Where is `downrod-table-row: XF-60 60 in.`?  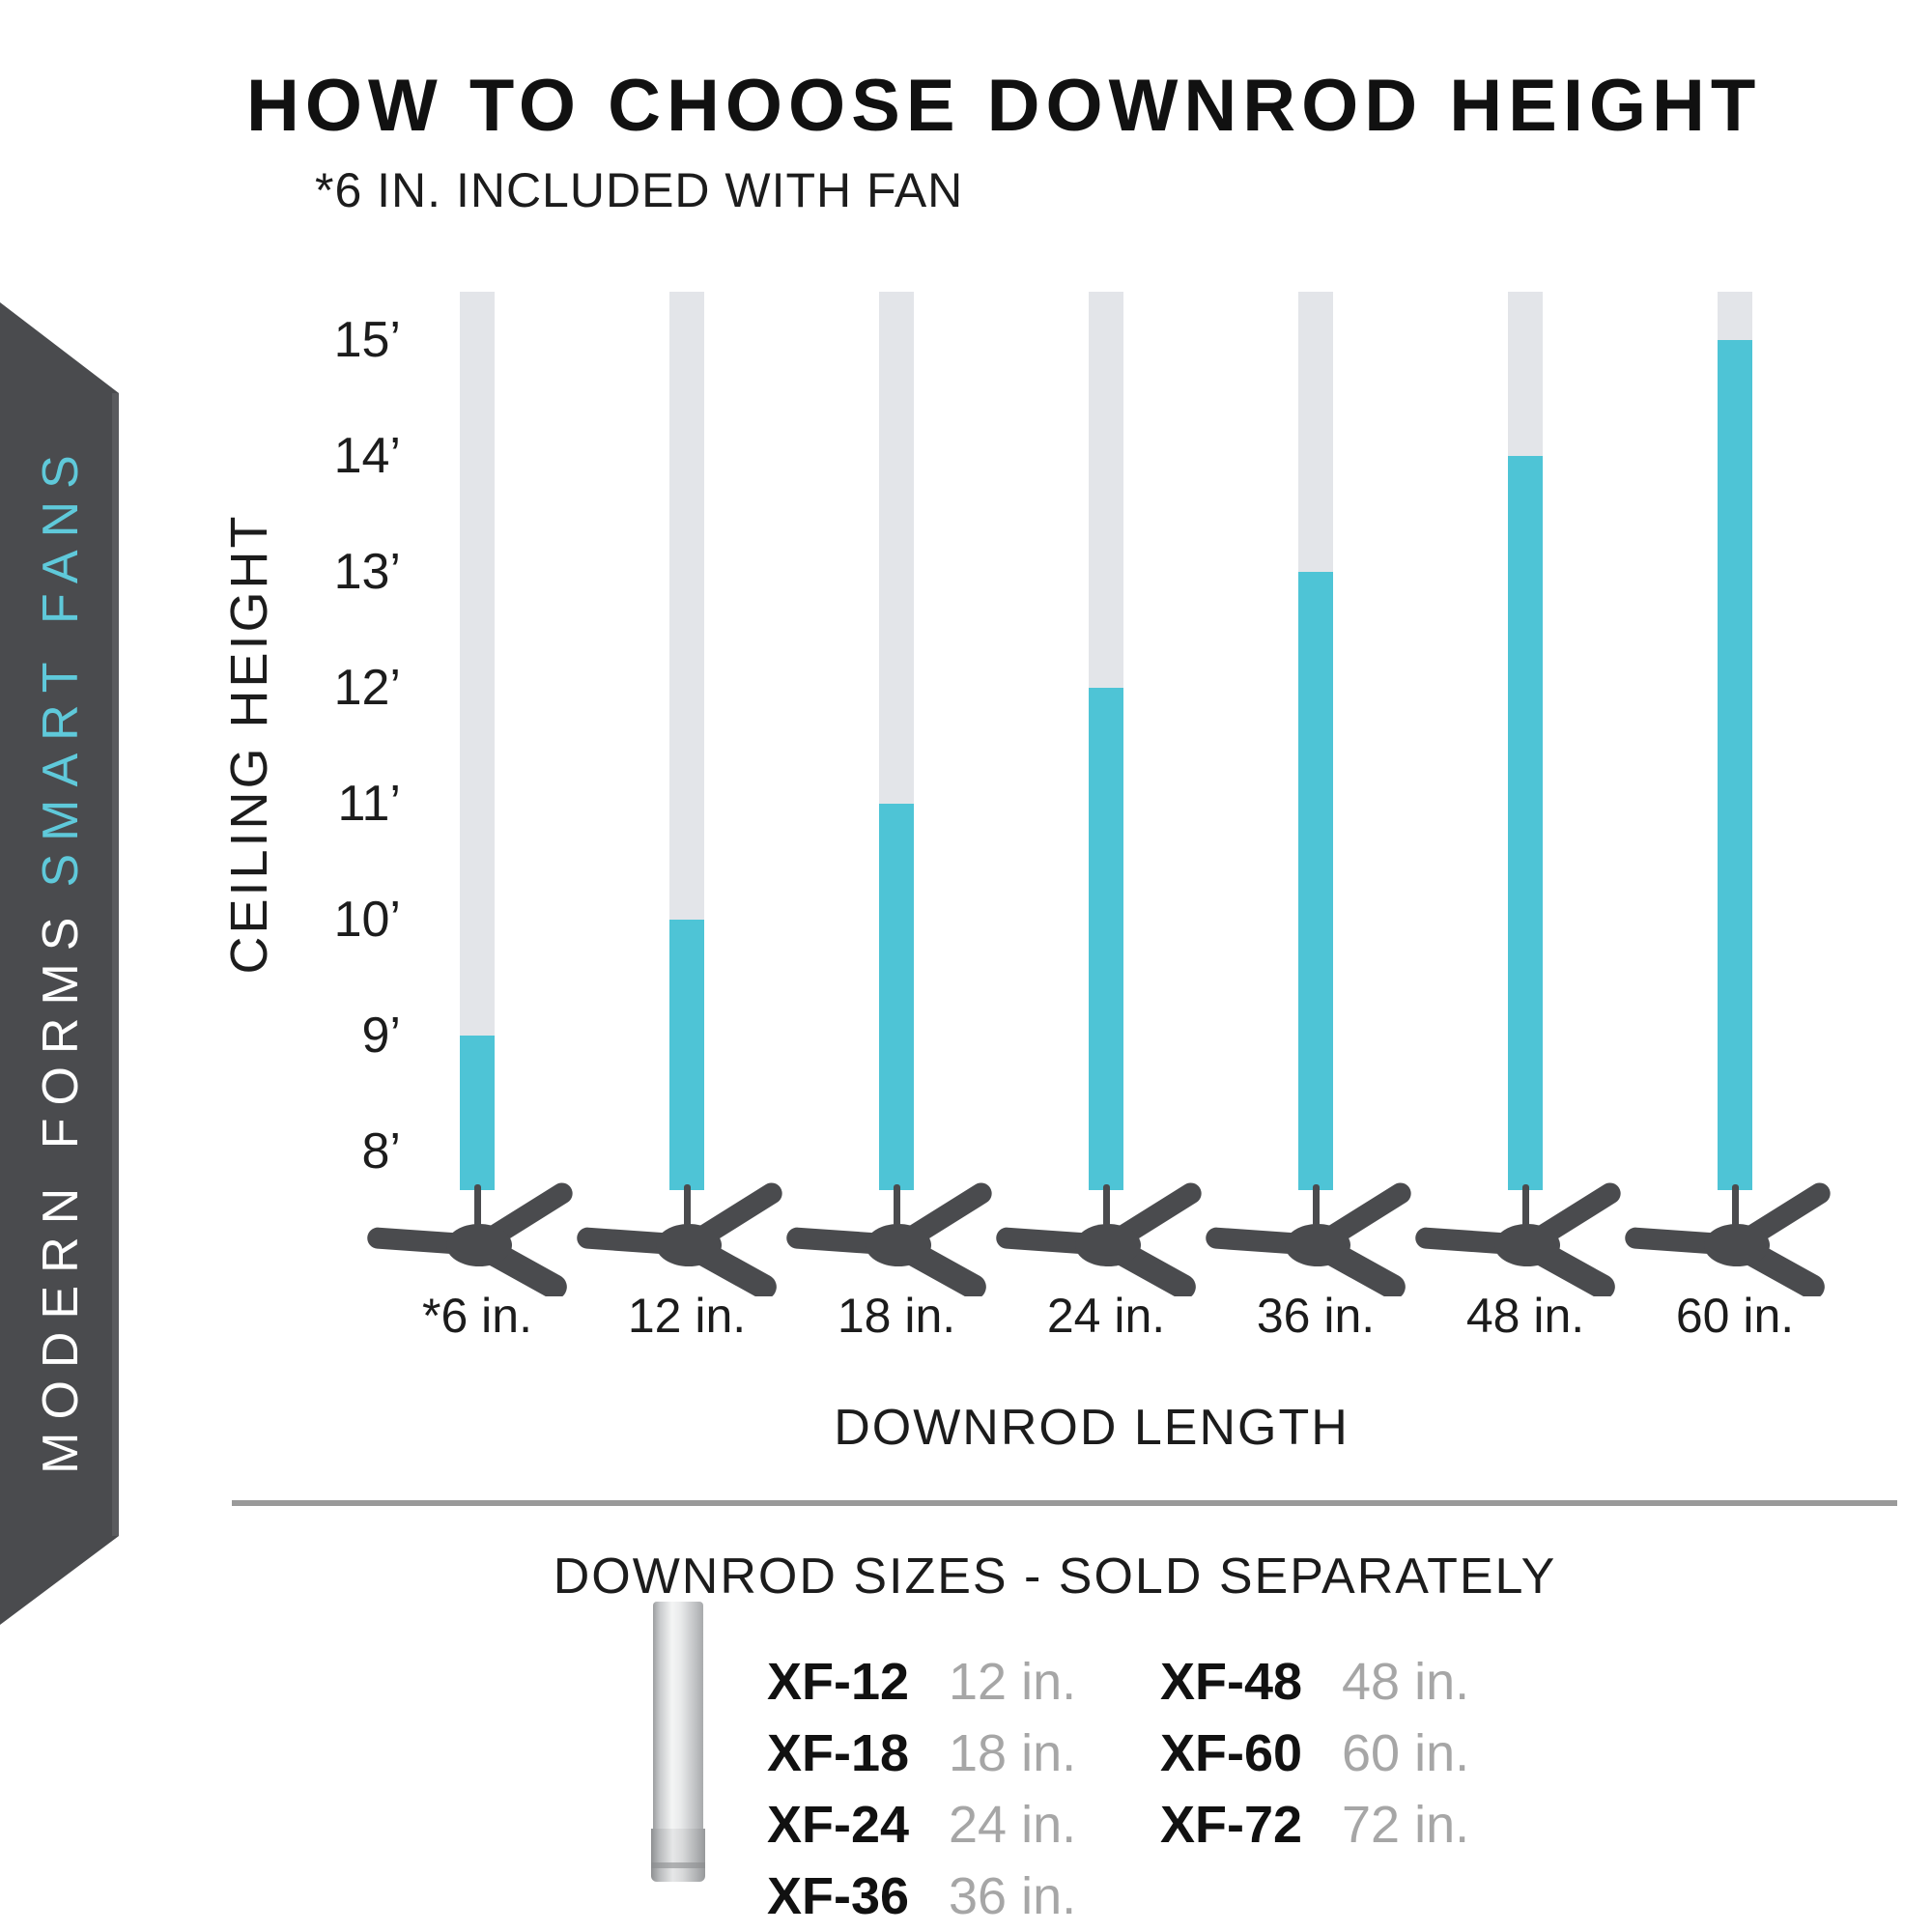 downrod-table-row: XF-60 60 in. is located at coordinates (1314, 1753).